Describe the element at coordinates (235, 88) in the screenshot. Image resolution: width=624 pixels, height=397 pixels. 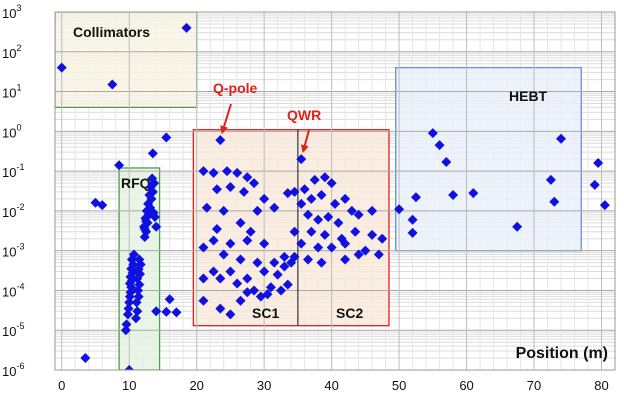
I see `annotation-qpole: Q-pole` at that location.